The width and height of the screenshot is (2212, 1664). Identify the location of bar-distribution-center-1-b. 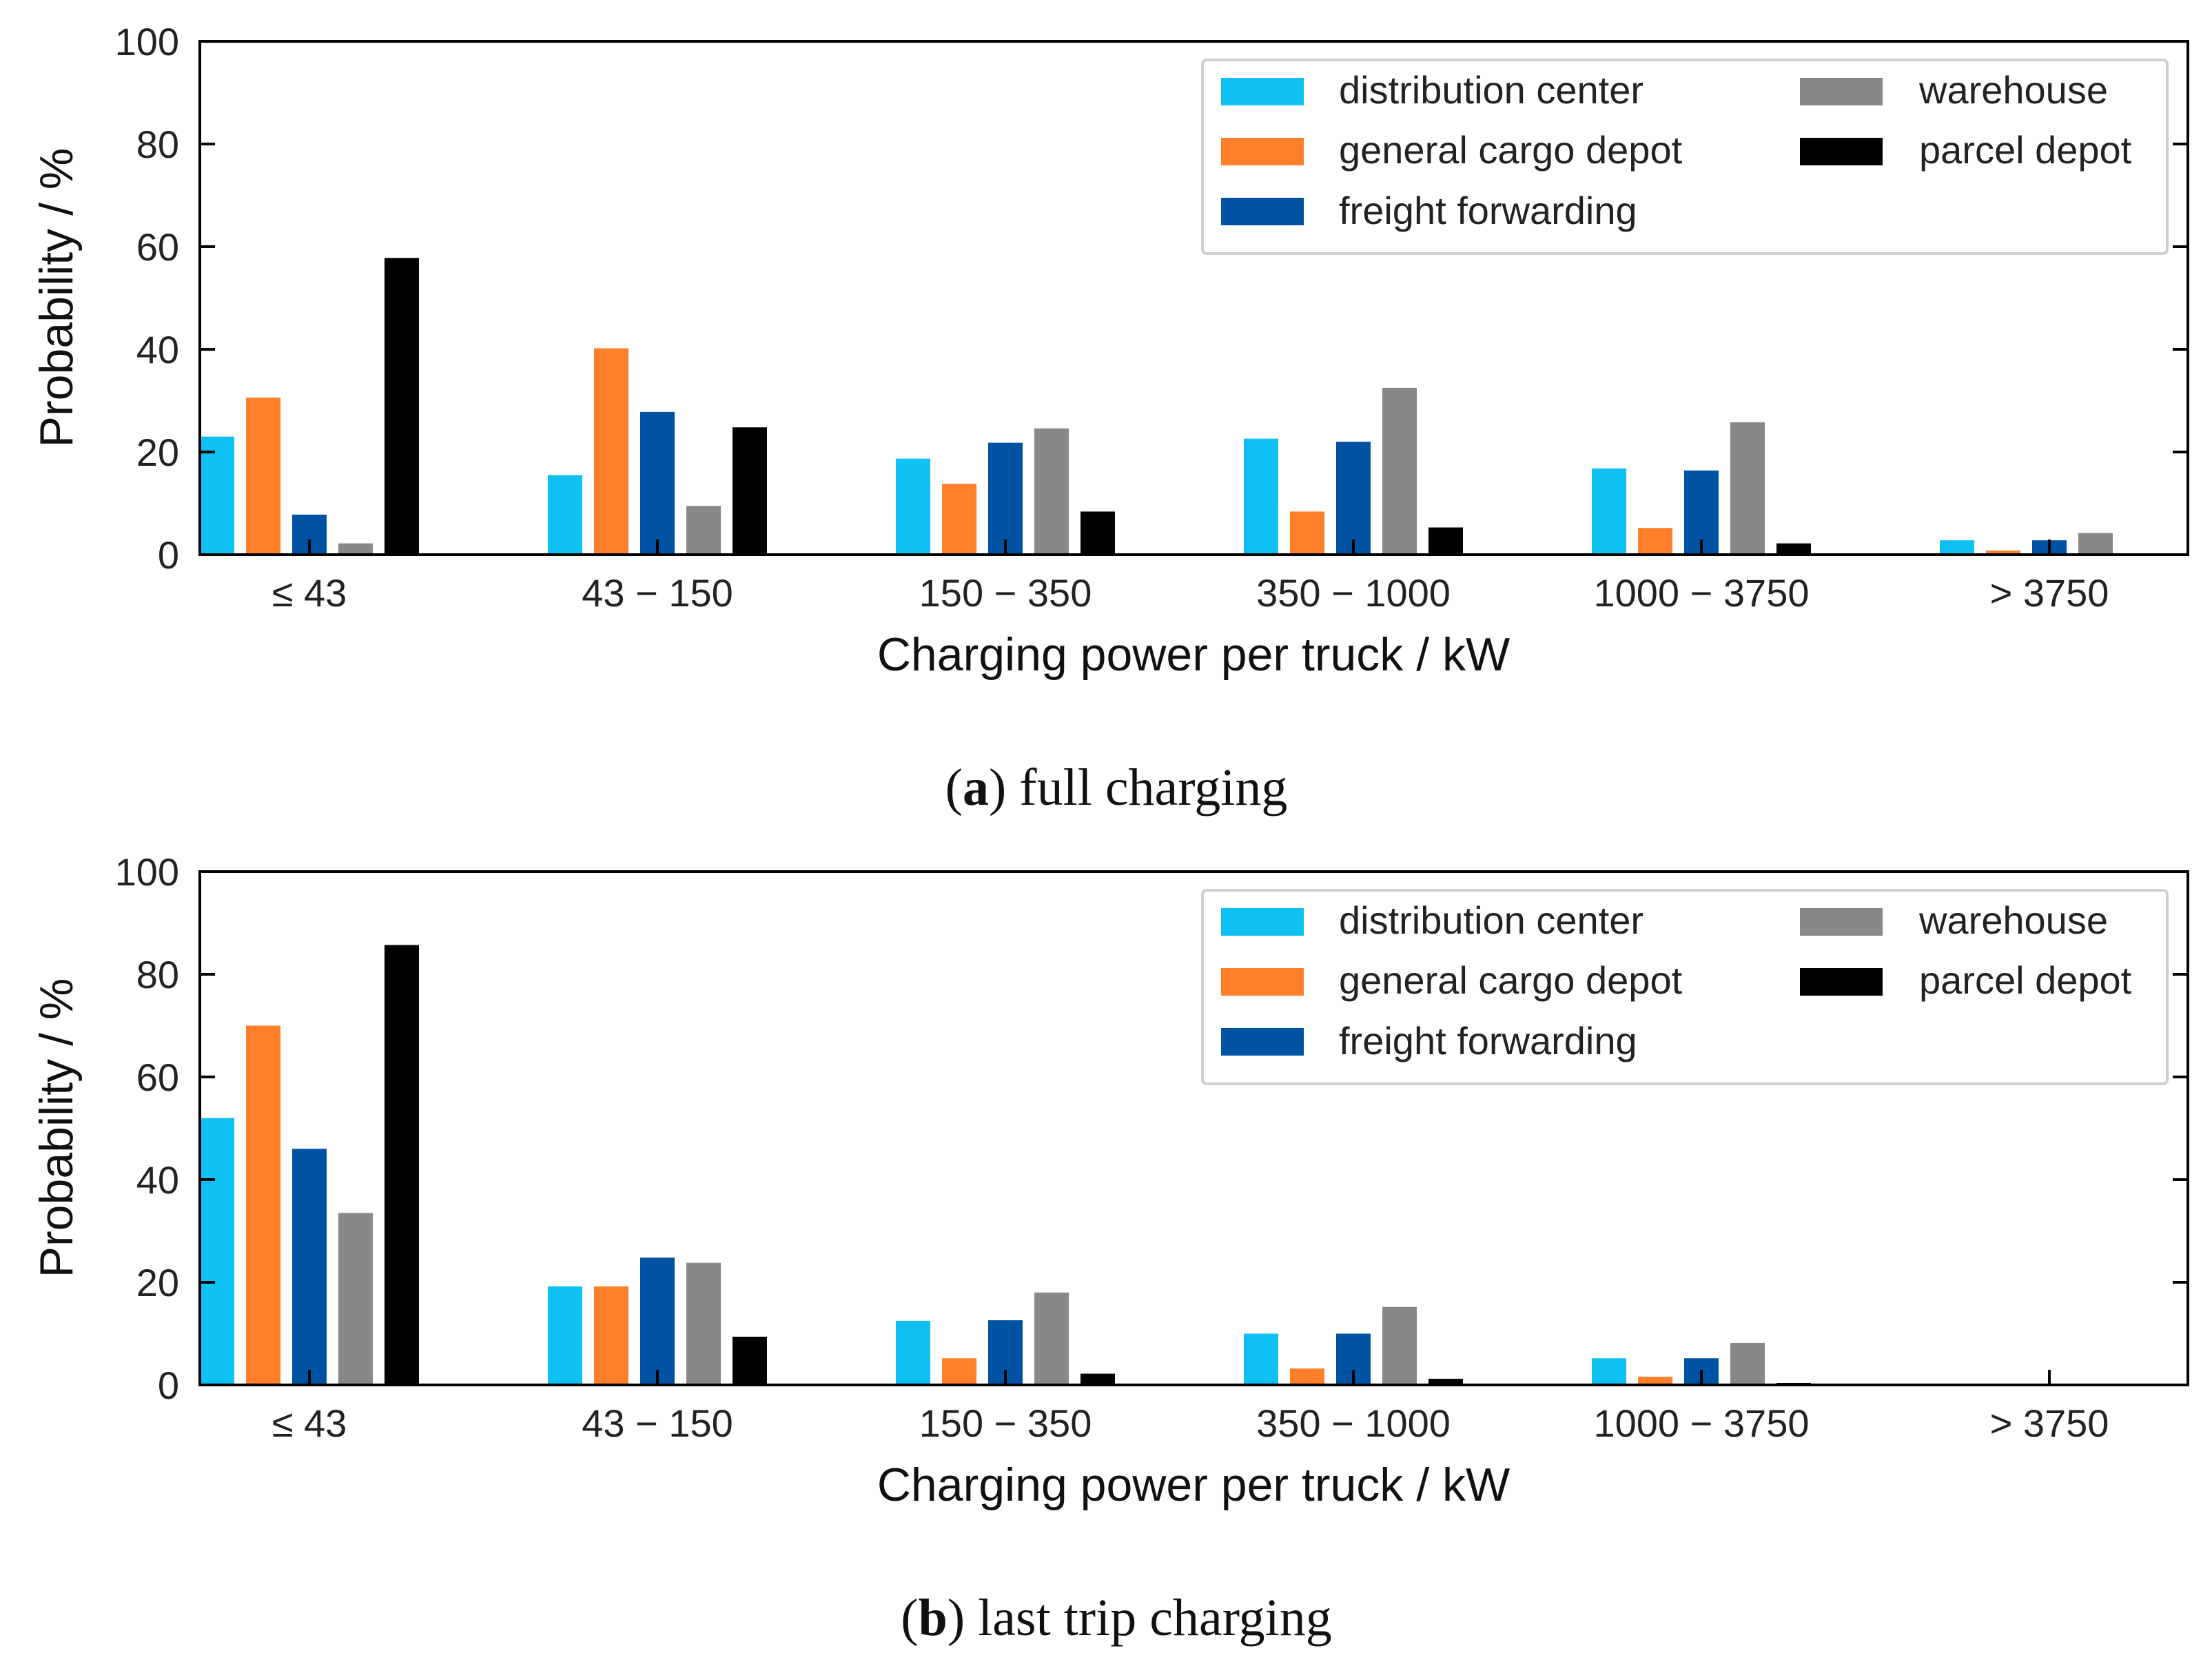
(565, 1335).